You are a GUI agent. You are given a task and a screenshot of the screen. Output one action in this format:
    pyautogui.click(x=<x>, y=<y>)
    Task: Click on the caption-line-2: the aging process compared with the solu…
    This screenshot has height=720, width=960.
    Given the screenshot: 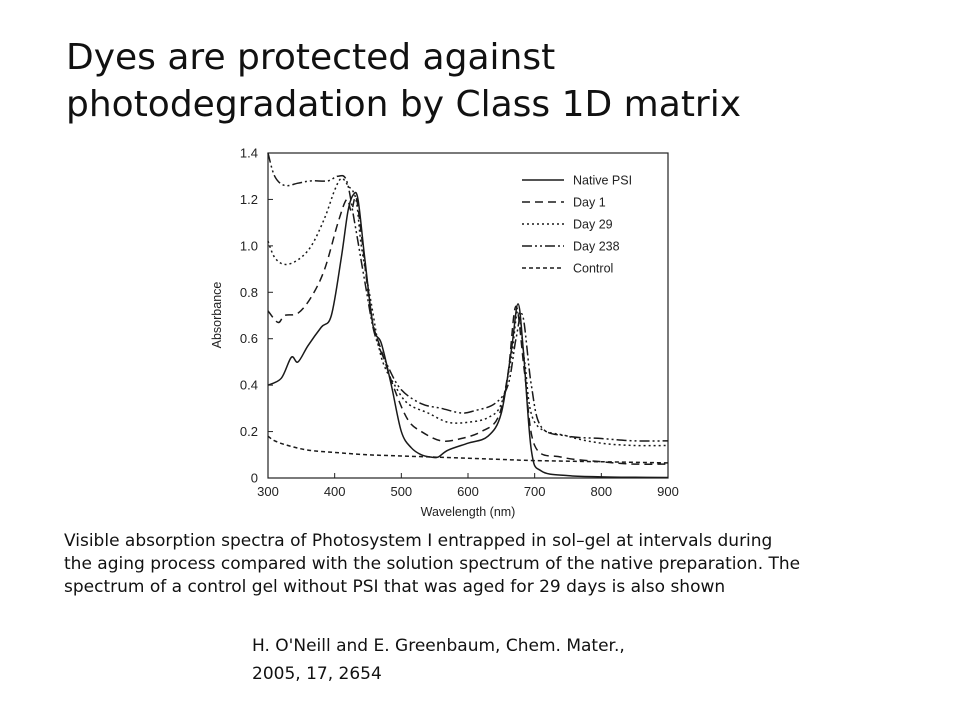 What is the action you would take?
    pyautogui.click(x=432, y=564)
    